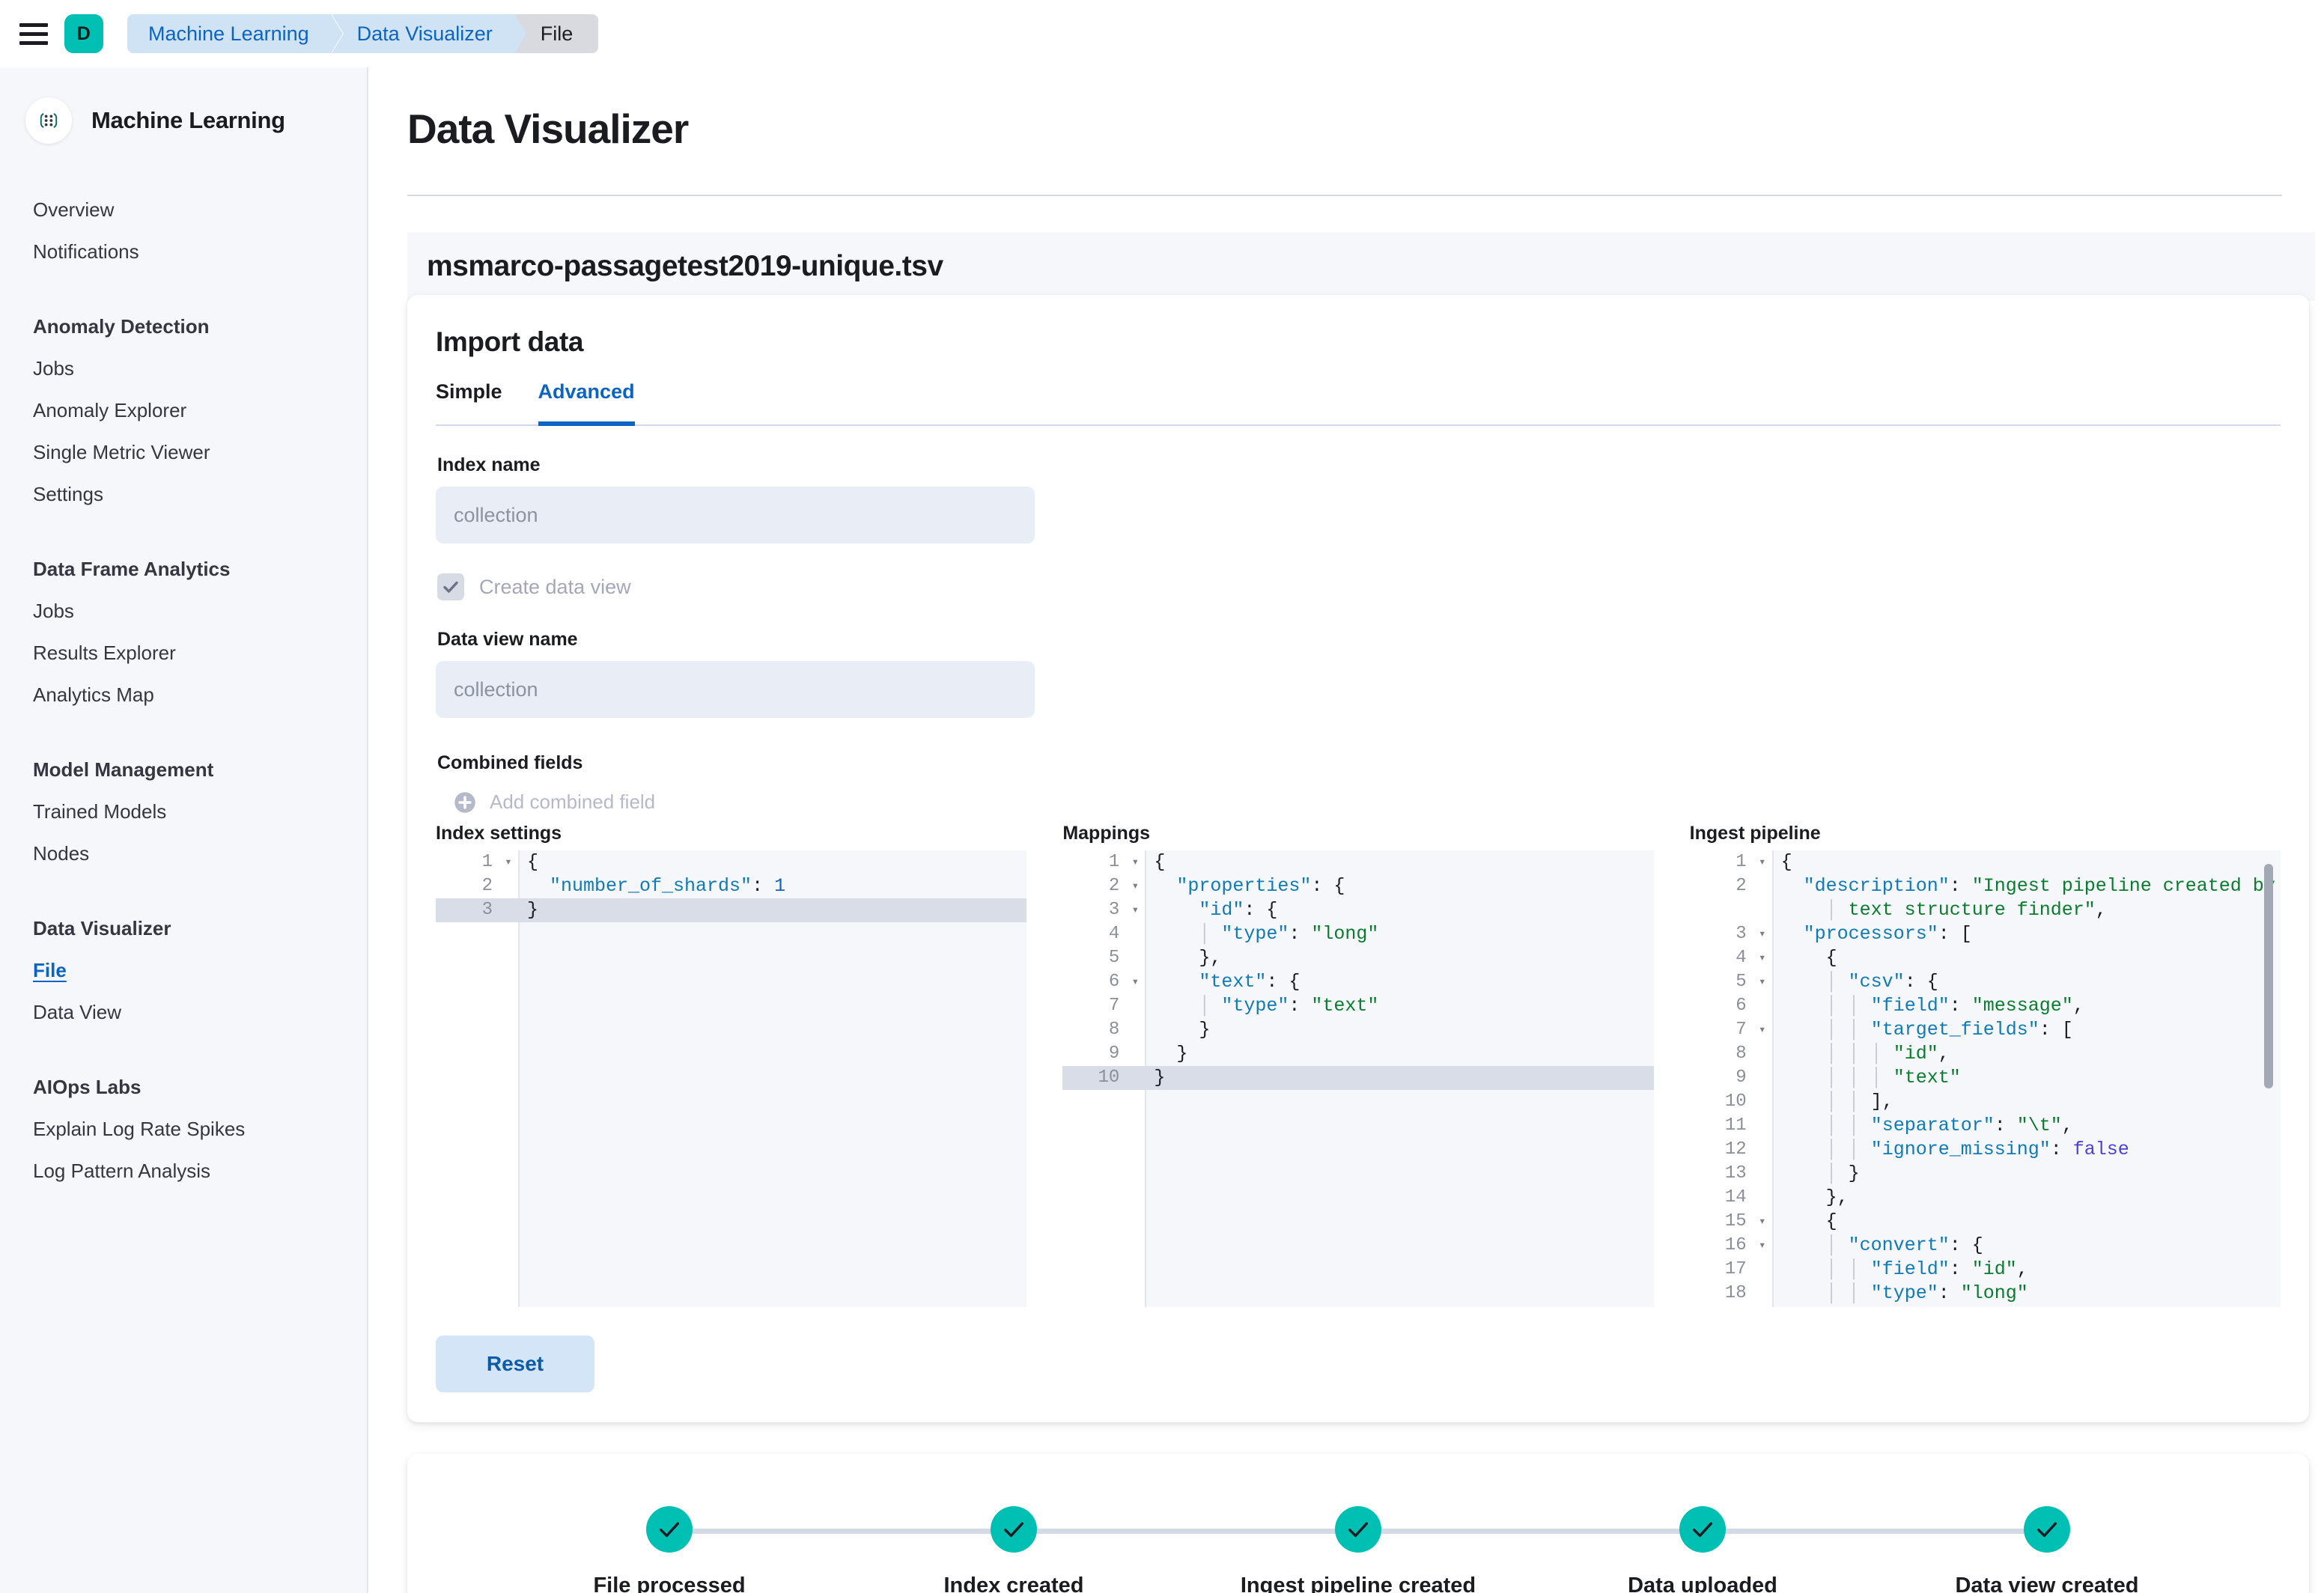 The image size is (2324, 1593). I want to click on sidebar-item-overview: Overview, so click(74, 209).